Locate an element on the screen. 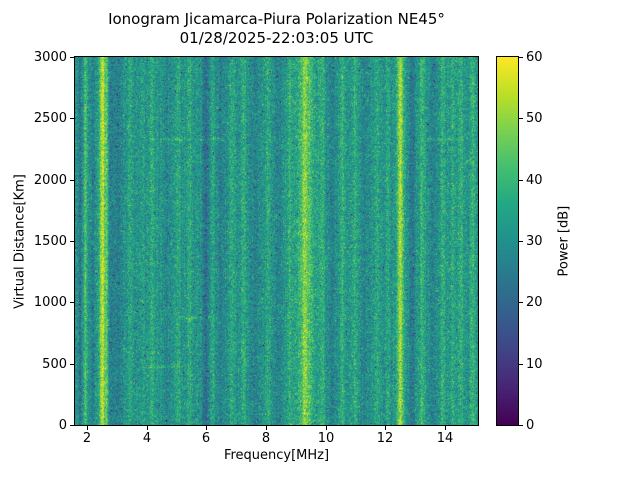  colorbar-label: Power [dB] is located at coordinates (564, 241).